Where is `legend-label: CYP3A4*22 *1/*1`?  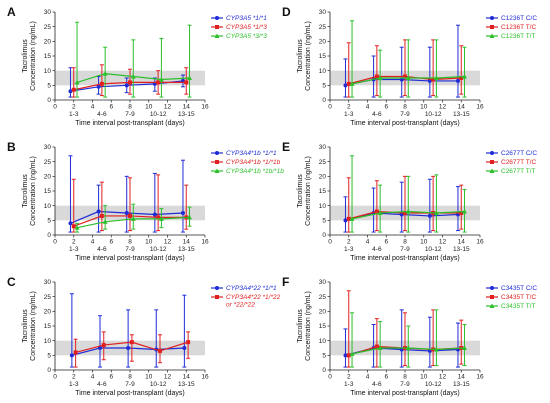 legend-label: CYP3A4*22 *1/*1 is located at coordinates (251, 288).